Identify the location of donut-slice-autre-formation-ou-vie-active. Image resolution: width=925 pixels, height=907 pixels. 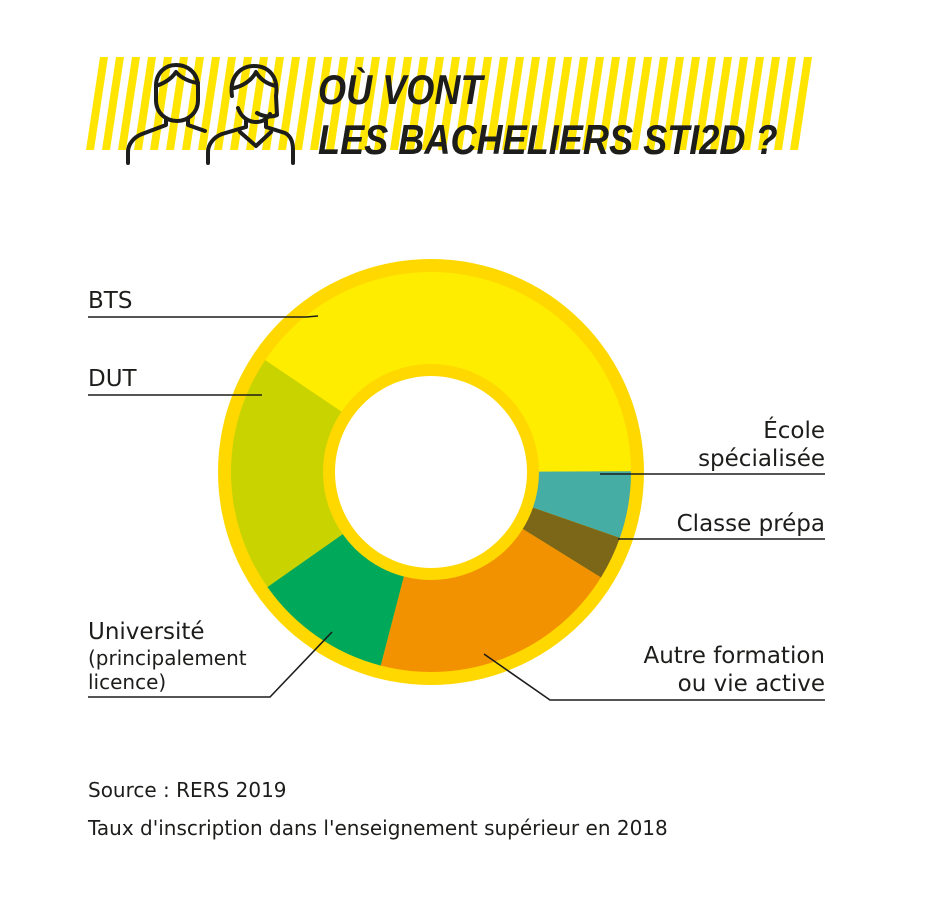
(490, 600).